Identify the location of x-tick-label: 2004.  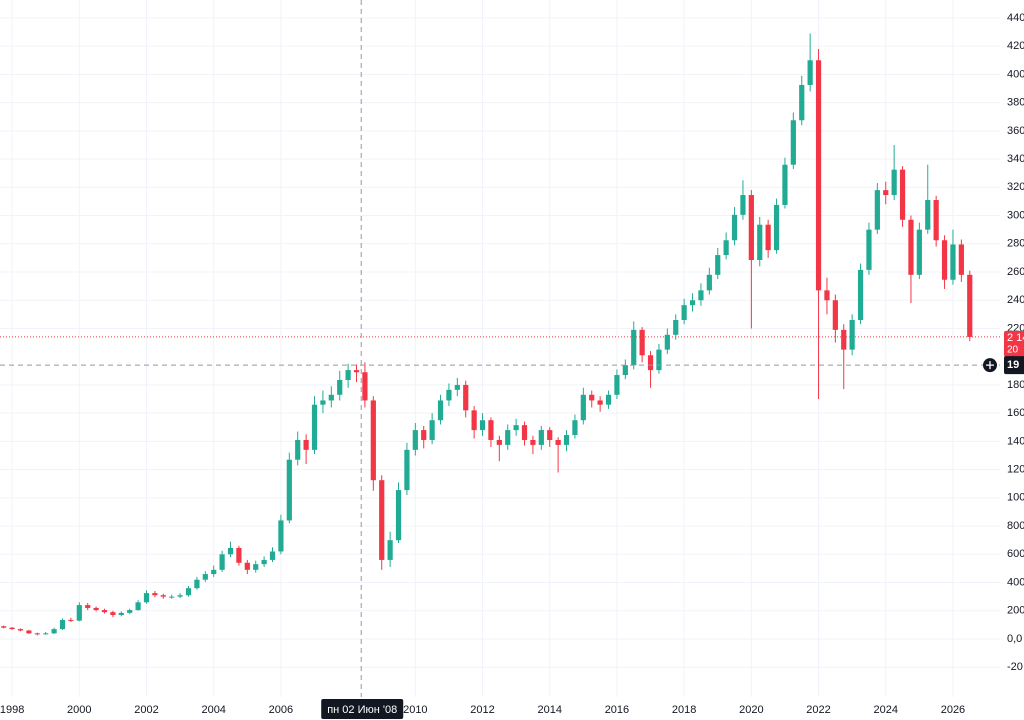
(213, 710).